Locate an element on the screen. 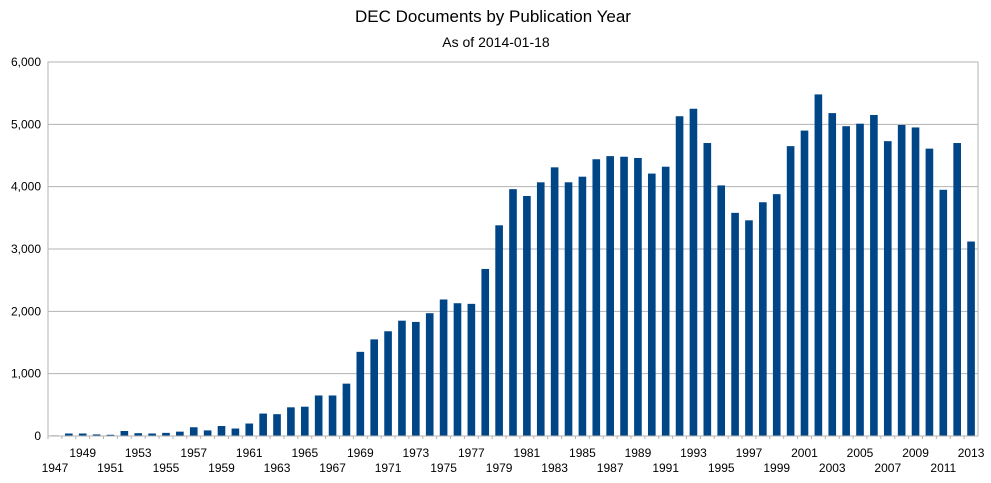  bar-2008 is located at coordinates (901, 280).